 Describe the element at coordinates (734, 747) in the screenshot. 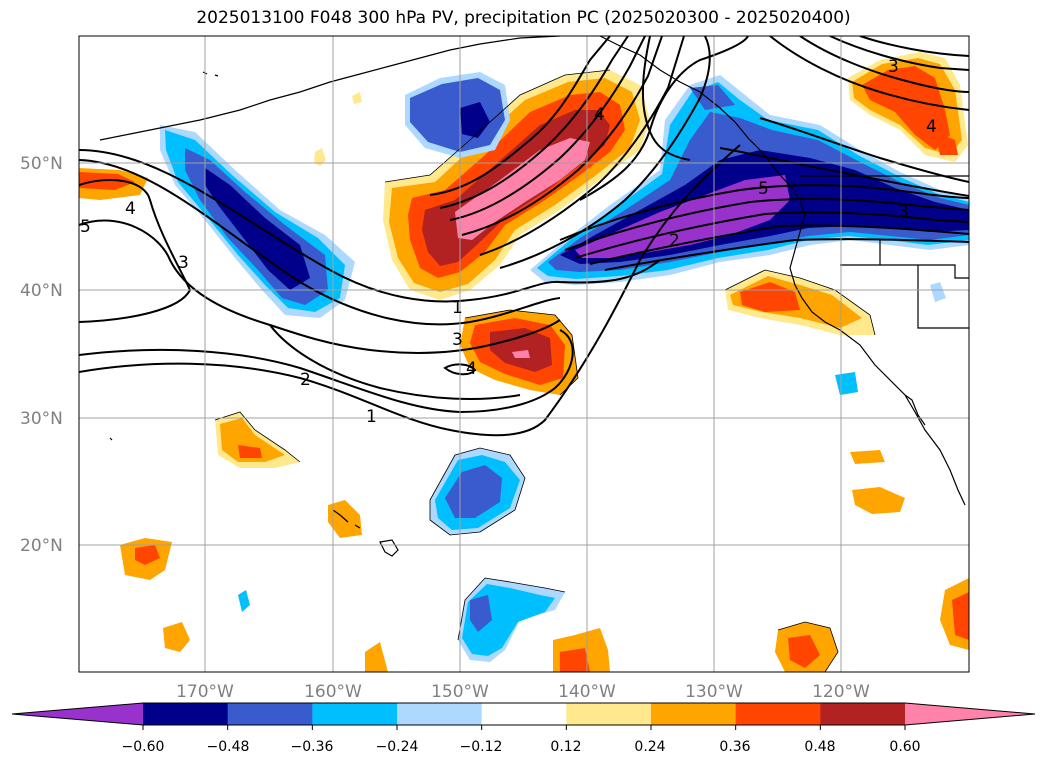

I see `colorbar-tick-label: 0.36` at that location.